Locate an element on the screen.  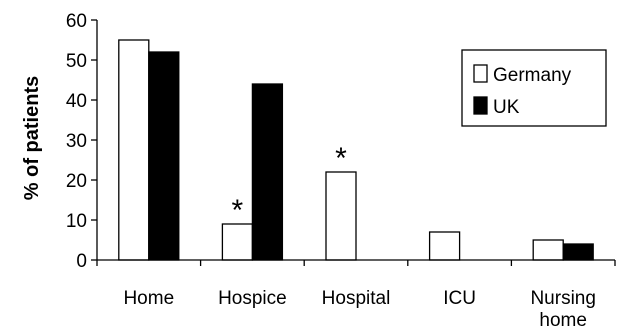
bar-uk-home is located at coordinates (164, 156).